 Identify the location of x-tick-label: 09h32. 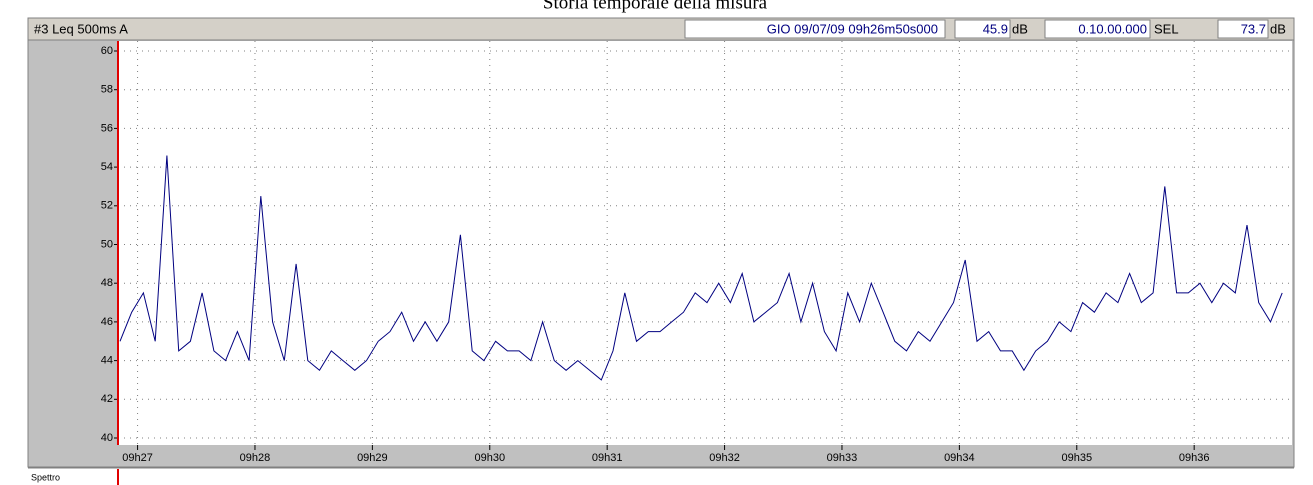
(724, 458).